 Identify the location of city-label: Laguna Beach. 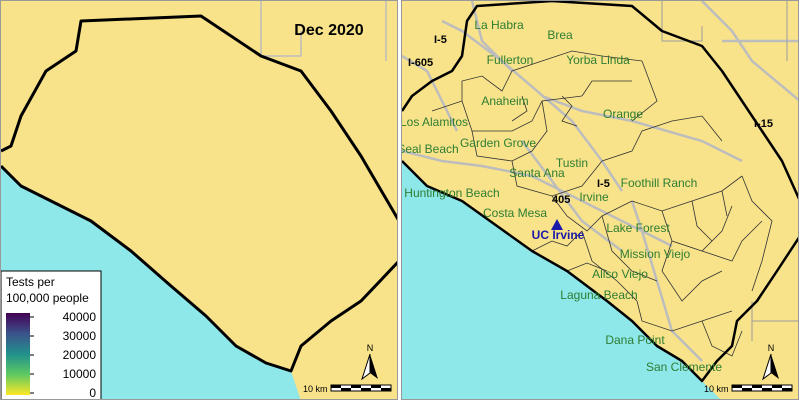
(598, 295).